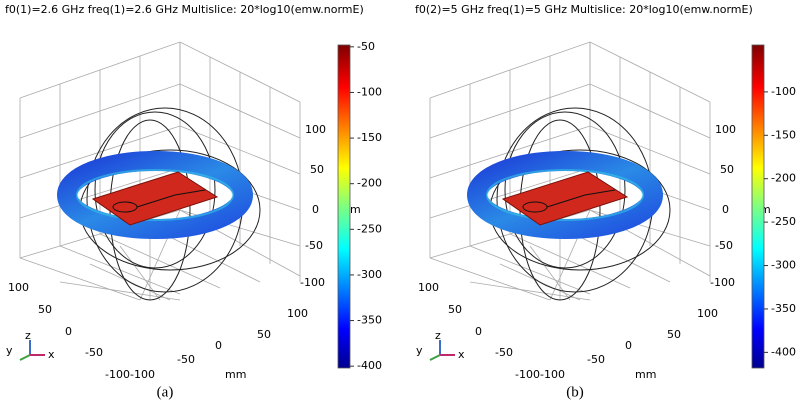 This screenshot has height=408, width=797. What do you see at coordinates (366, 46) in the screenshot?
I see `colorbar-tick-label: -50` at bounding box center [366, 46].